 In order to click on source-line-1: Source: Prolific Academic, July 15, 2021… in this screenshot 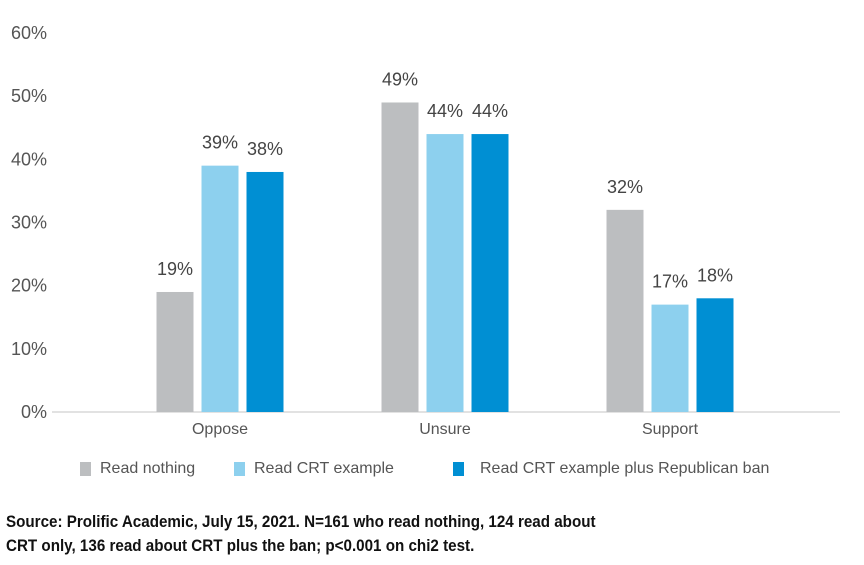, I will do `click(301, 522)`.